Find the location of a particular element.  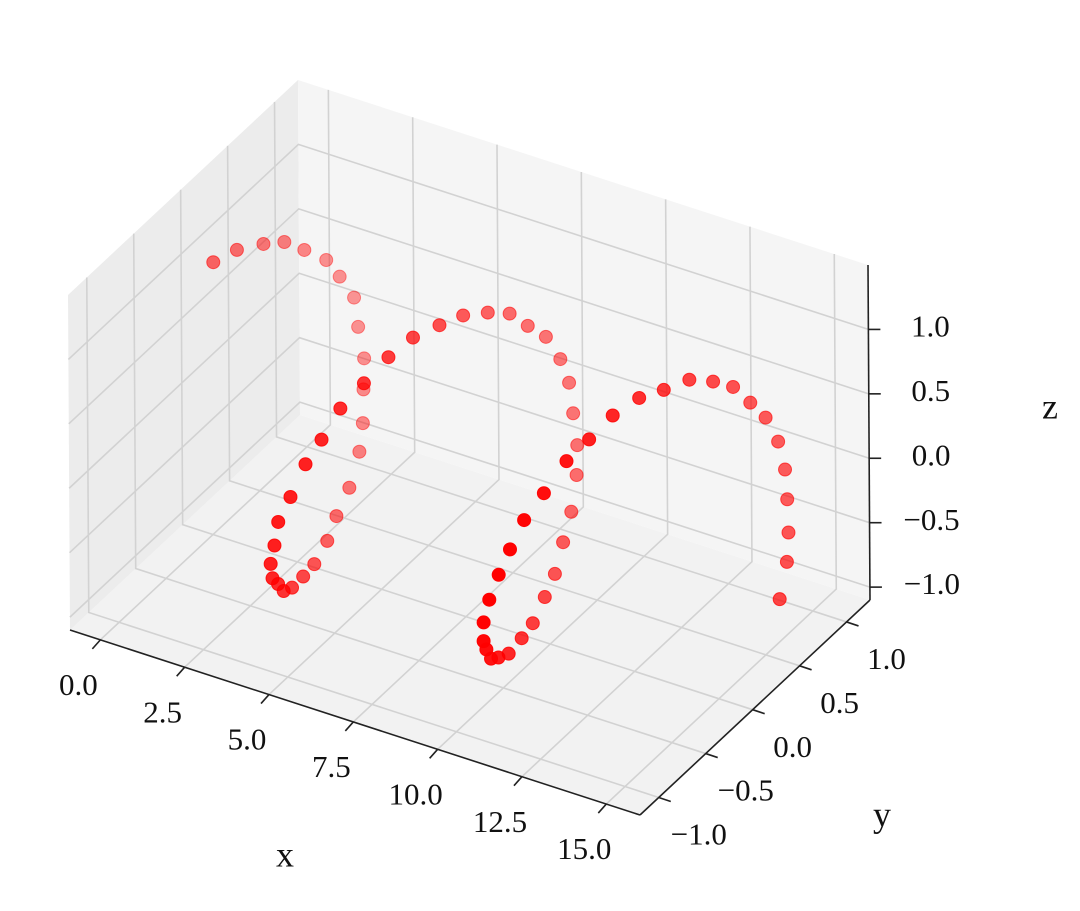

x-tick-label: 2.5 is located at coordinates (162, 711).